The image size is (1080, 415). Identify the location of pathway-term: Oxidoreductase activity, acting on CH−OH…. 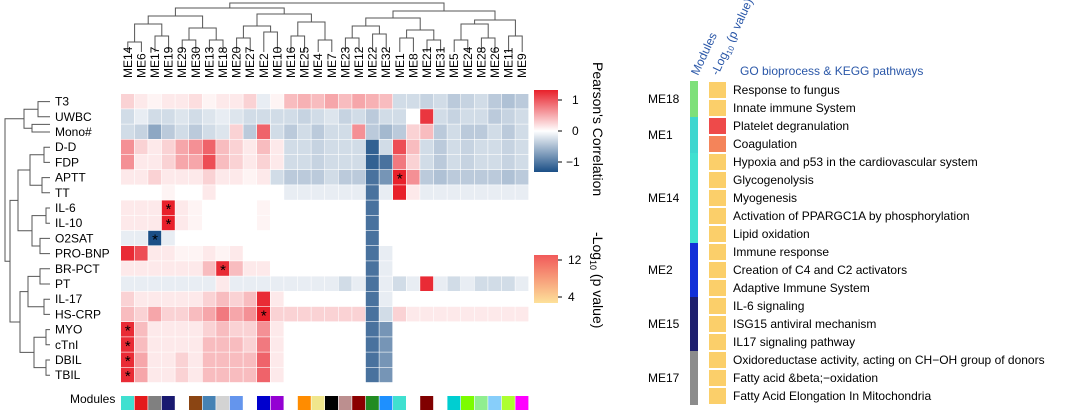
(889, 360).